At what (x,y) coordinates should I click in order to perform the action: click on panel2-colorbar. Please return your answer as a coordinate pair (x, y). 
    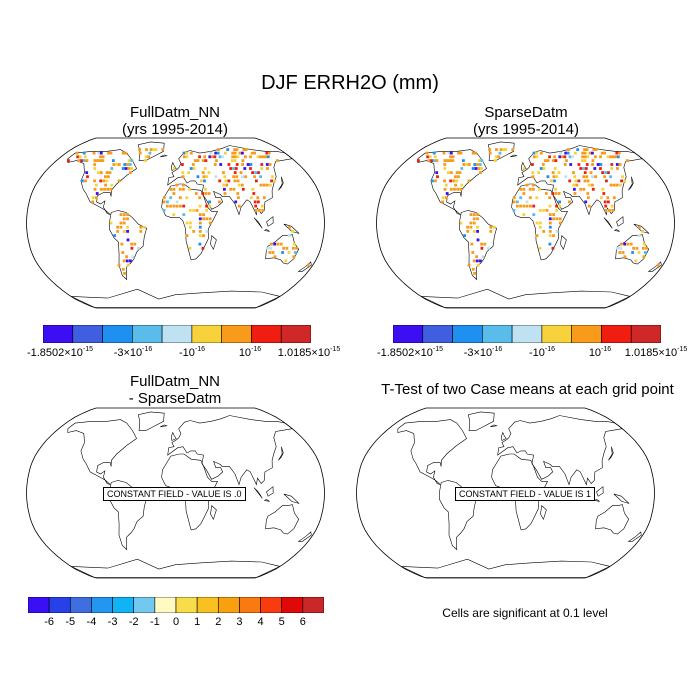
    Looking at the image, I should click on (527, 334).